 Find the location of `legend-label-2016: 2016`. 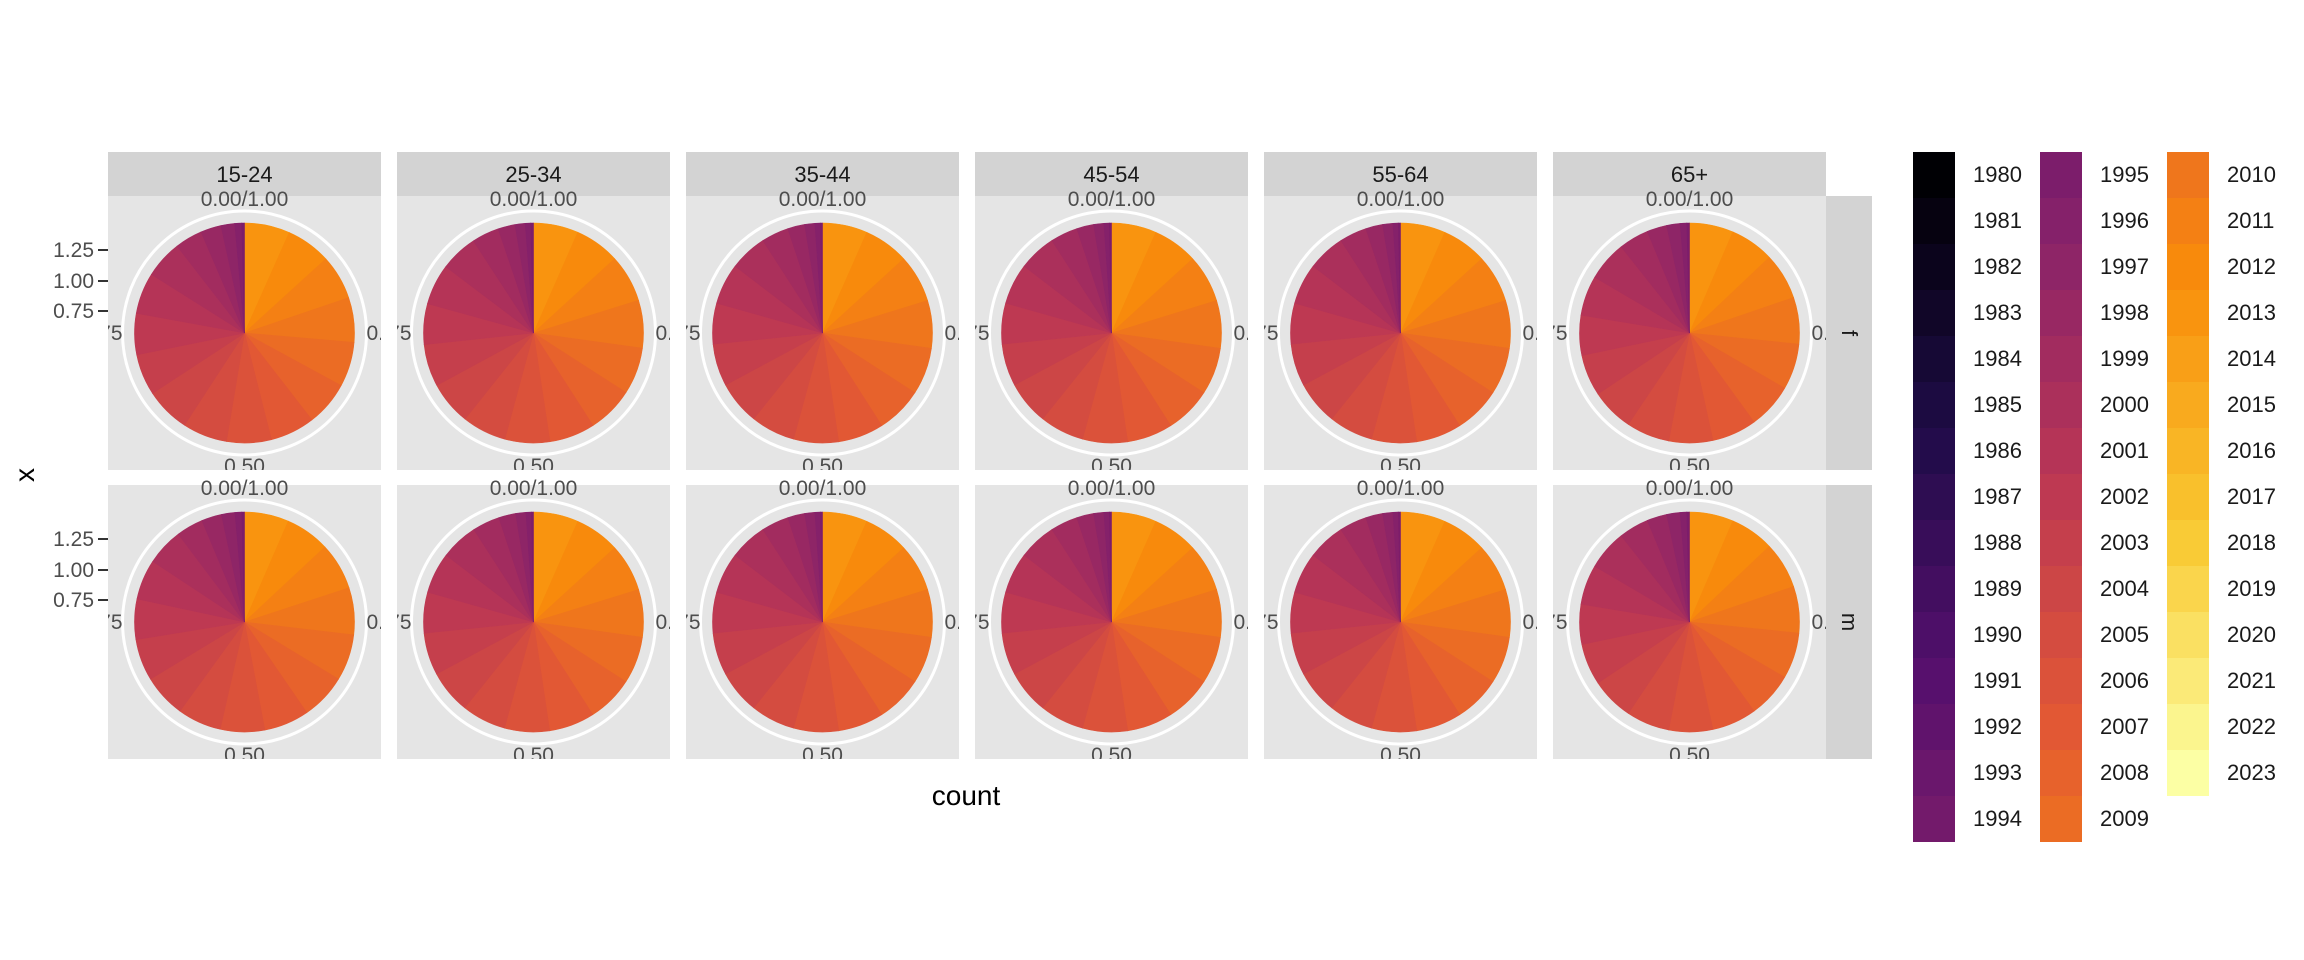

legend-label-2016: 2016 is located at coordinates (2251, 450).